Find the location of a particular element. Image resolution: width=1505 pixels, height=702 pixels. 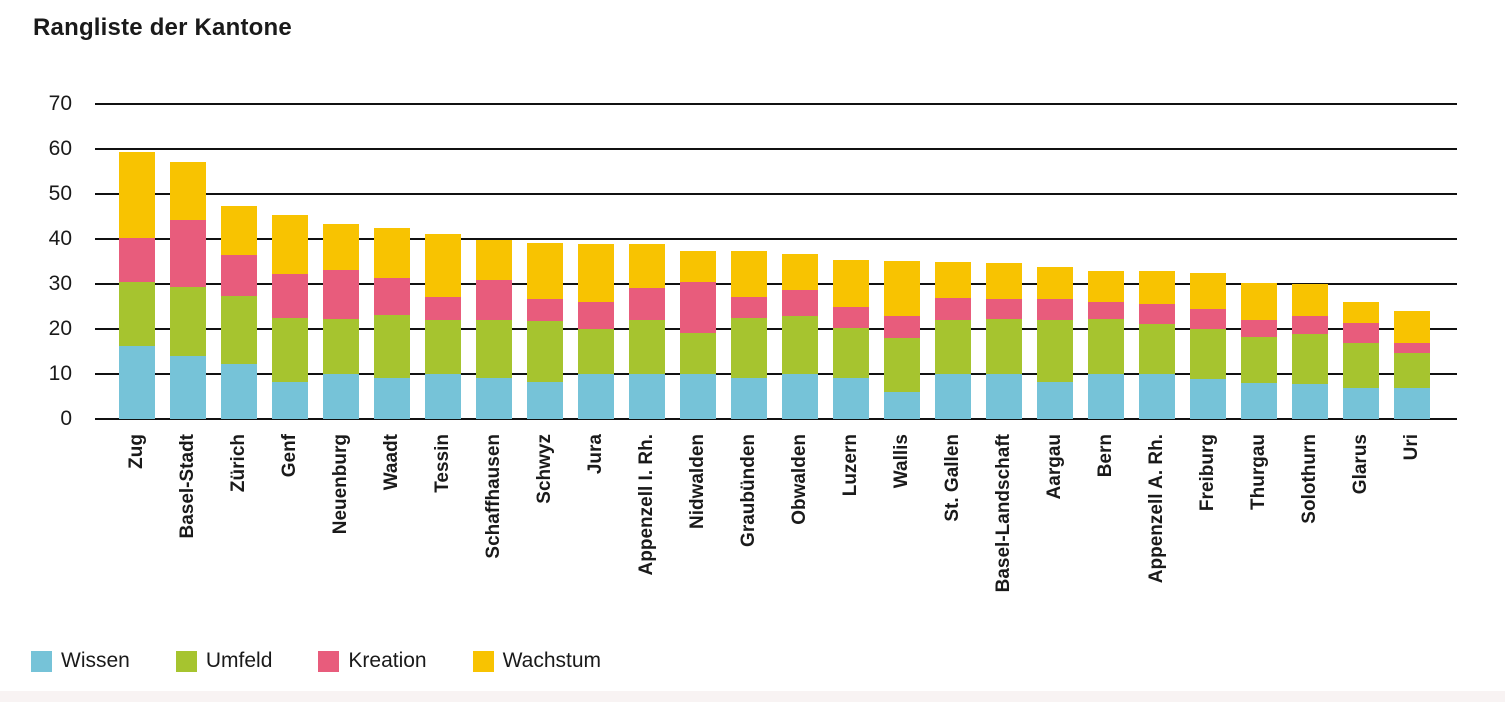

bar-Glarus is located at coordinates (1361, 360).